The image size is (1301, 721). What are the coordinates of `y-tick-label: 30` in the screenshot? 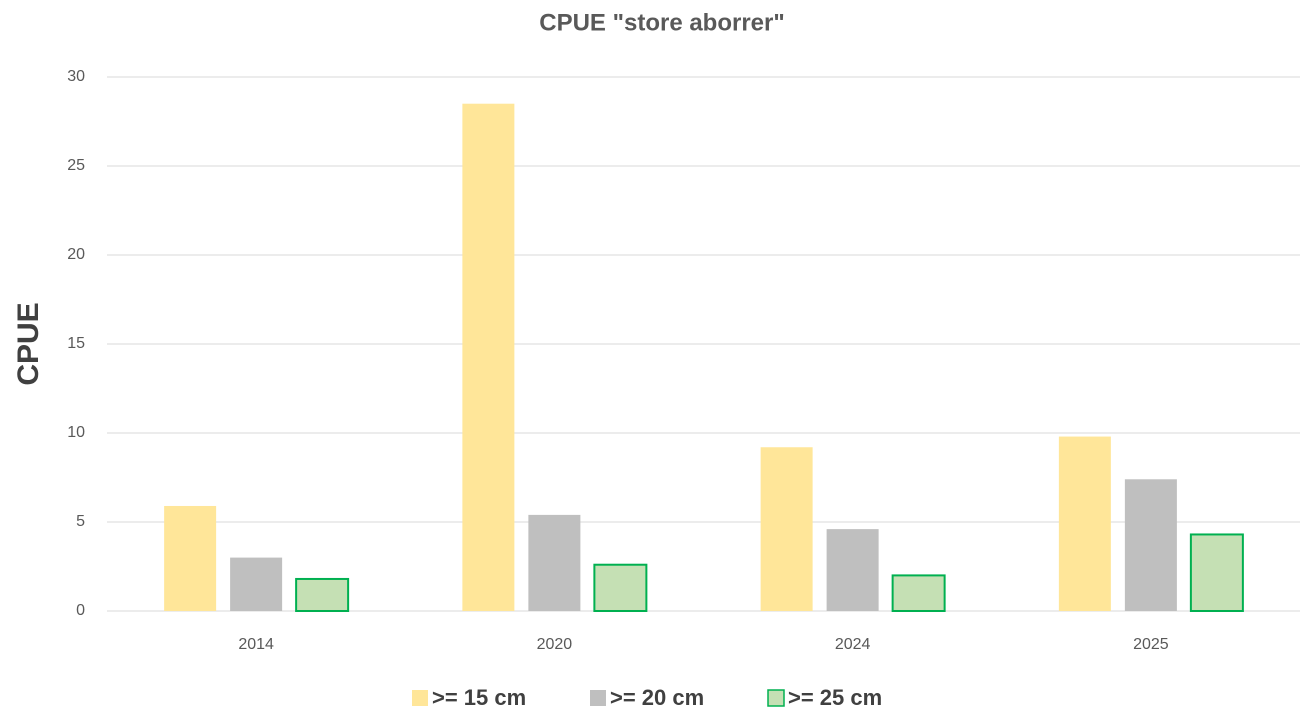 It's located at (76, 76).